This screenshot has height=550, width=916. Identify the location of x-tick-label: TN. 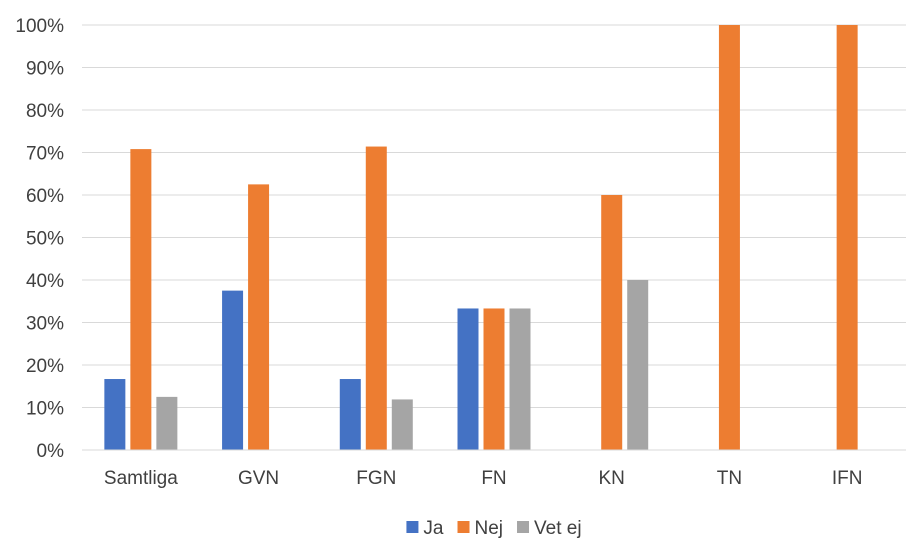
(729, 478).